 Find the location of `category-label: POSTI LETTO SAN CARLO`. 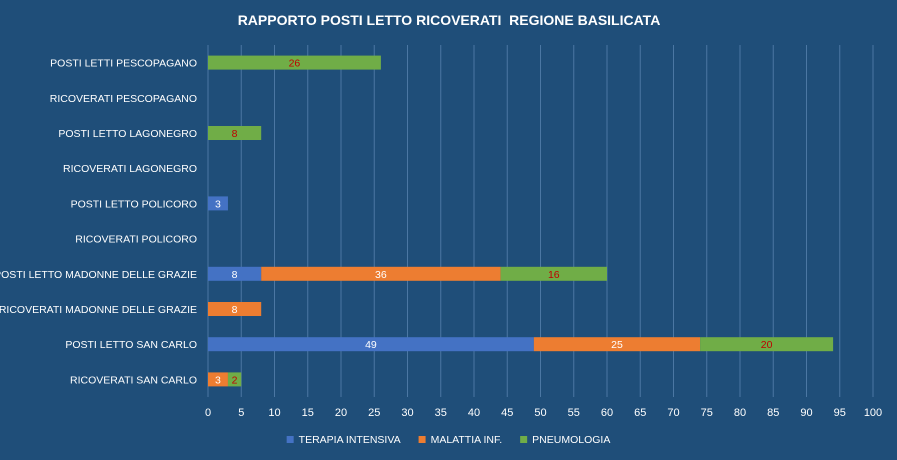

category-label: POSTI LETTO SAN CARLO is located at coordinates (131, 345).